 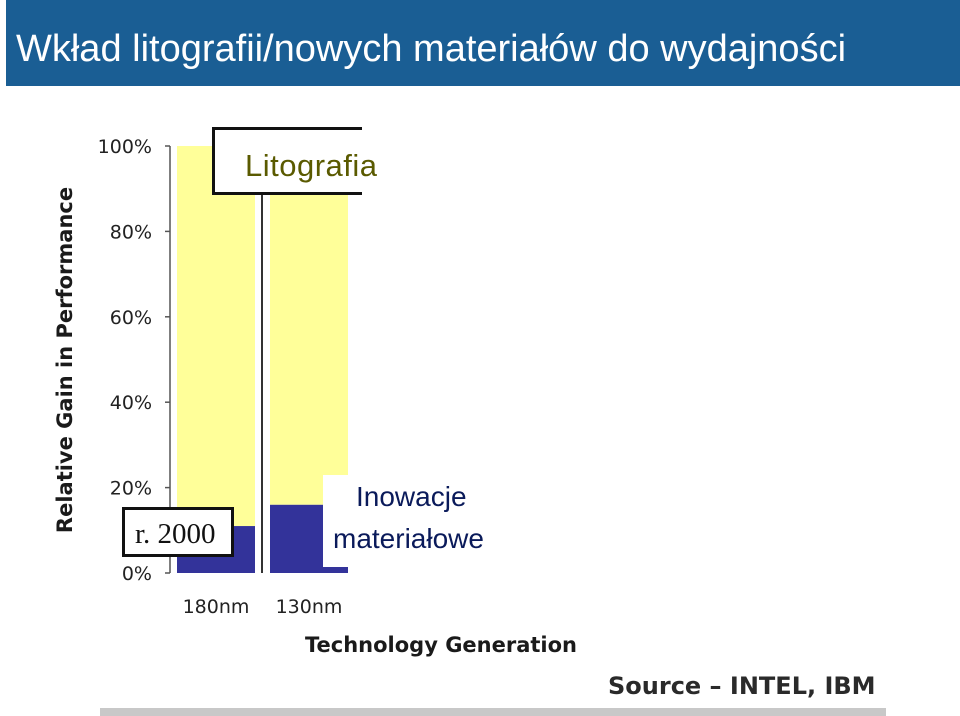 I want to click on x-tick-label: 130nm, so click(x=309, y=607).